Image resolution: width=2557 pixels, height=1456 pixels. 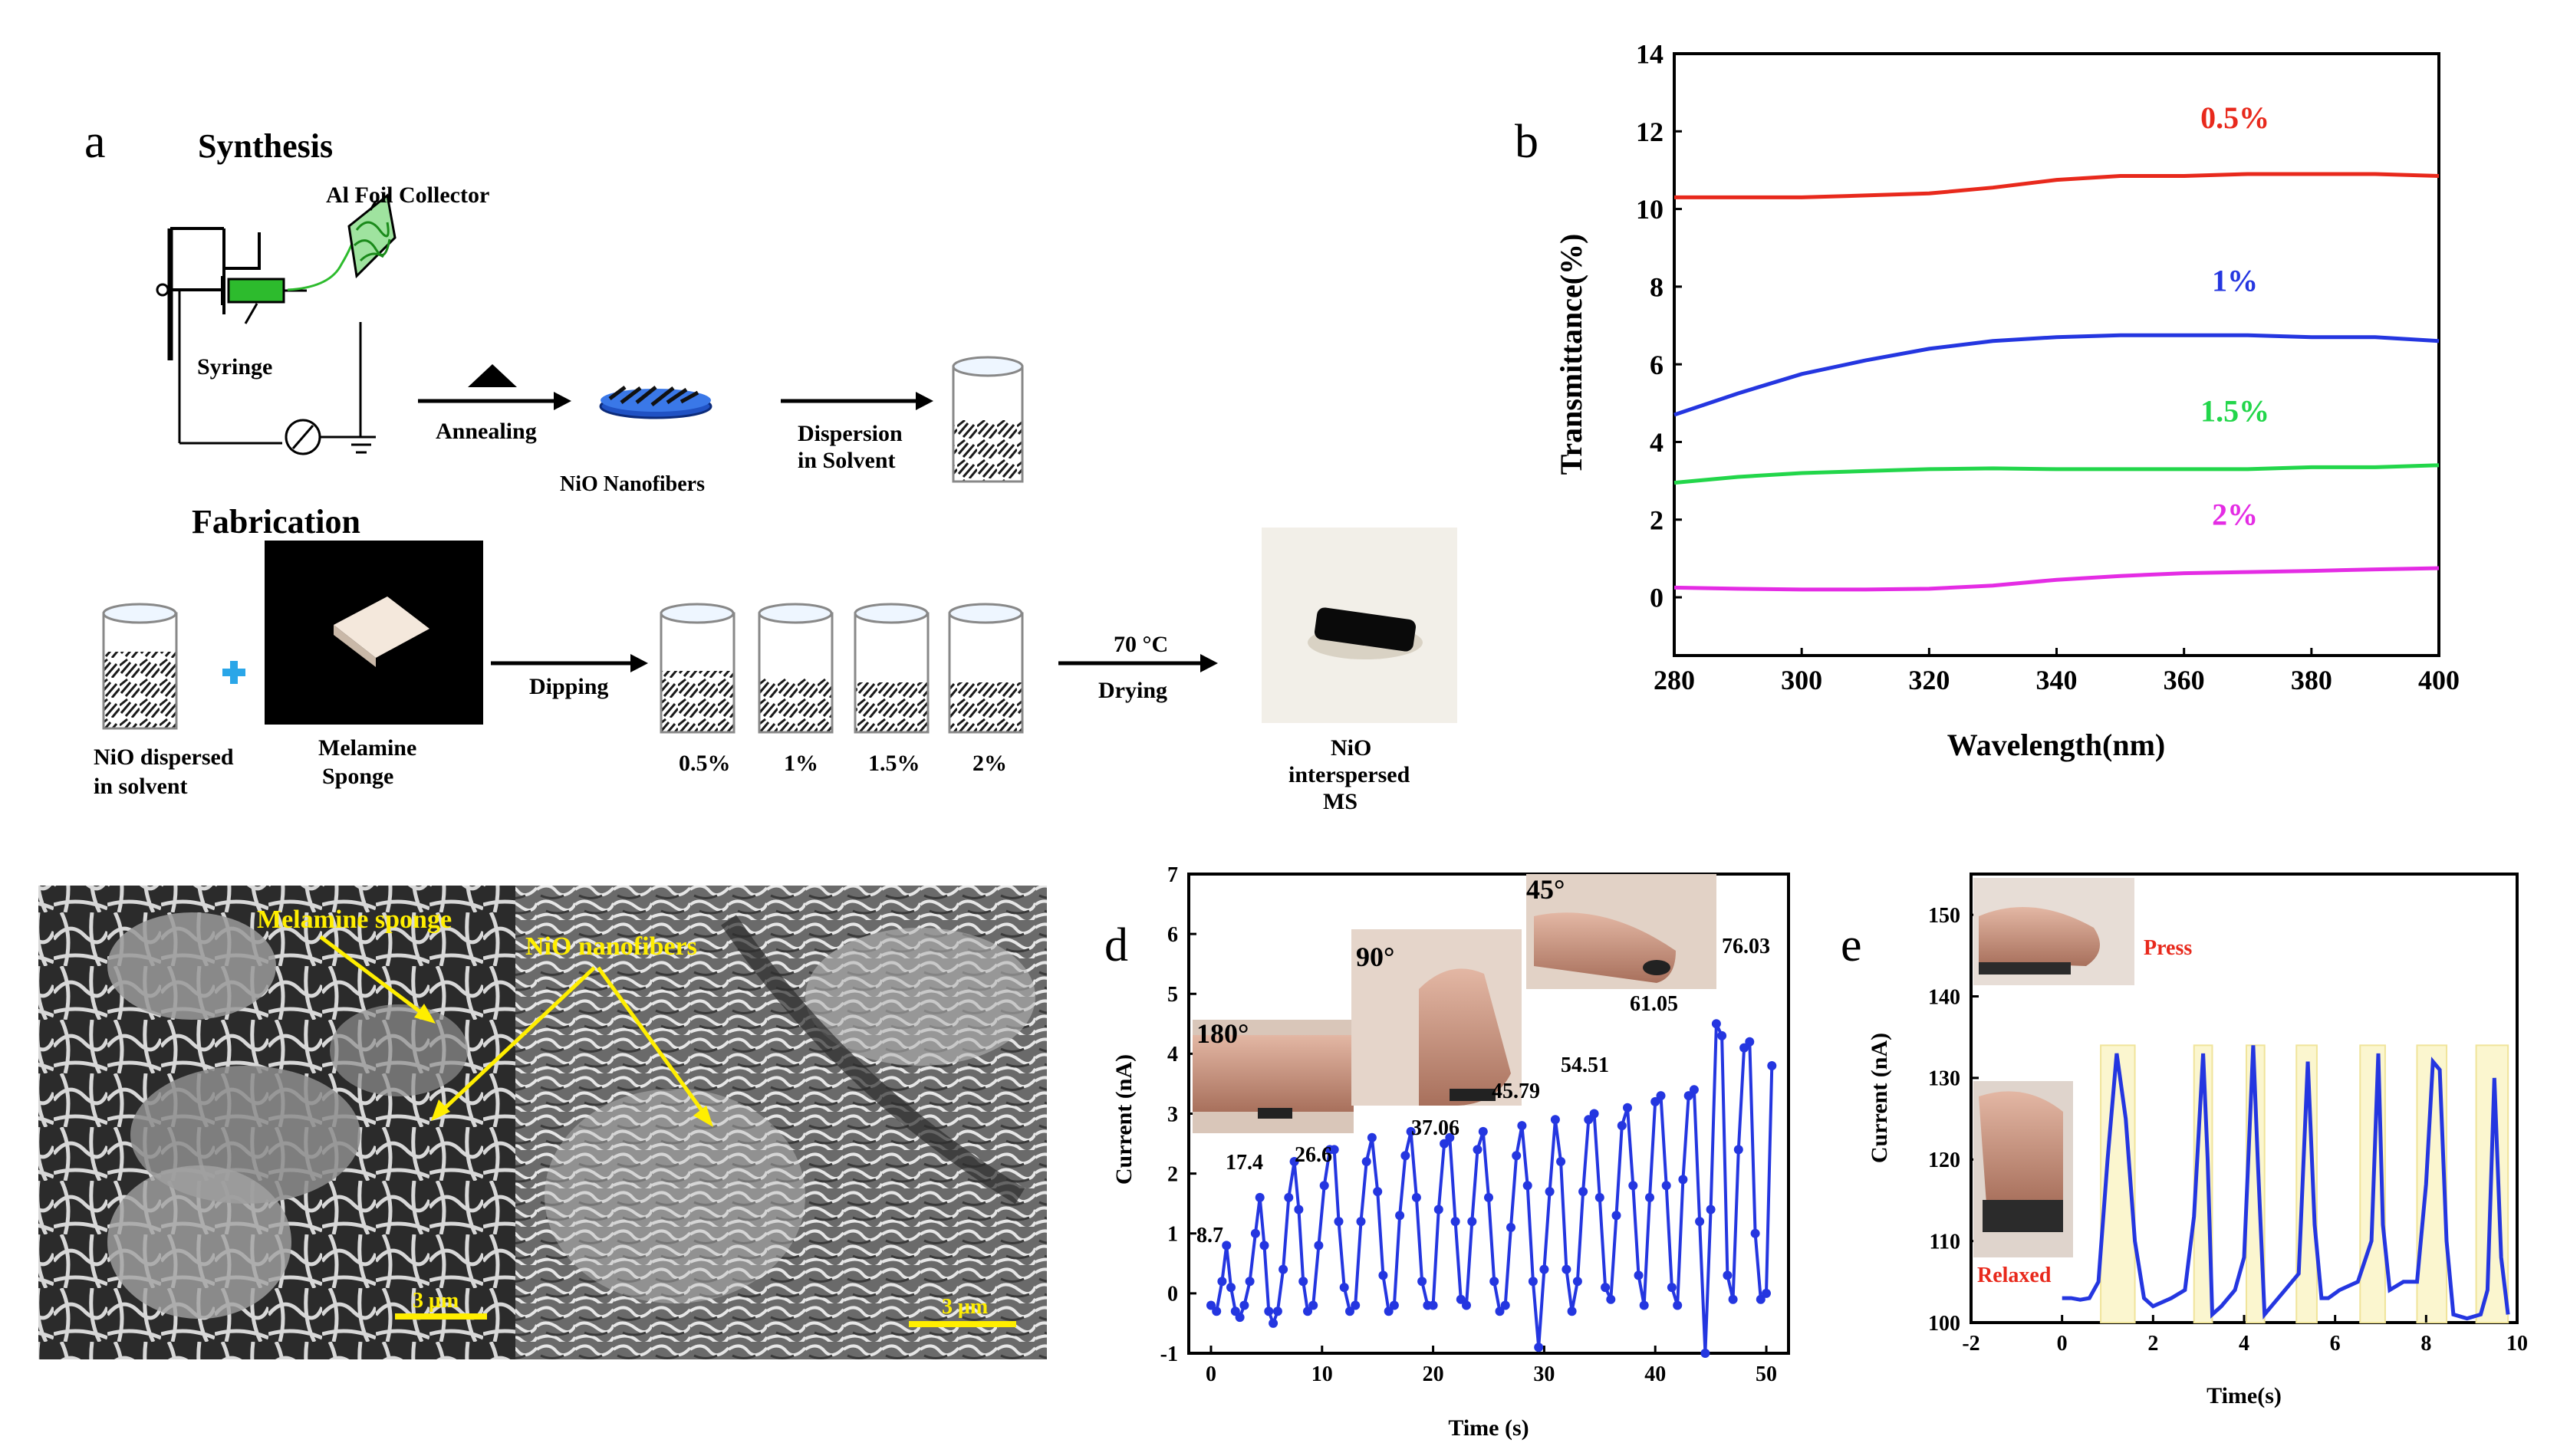 What do you see at coordinates (2152, 1344) in the screenshot?
I see `panel-e-x-tick-label: 2` at bounding box center [2152, 1344].